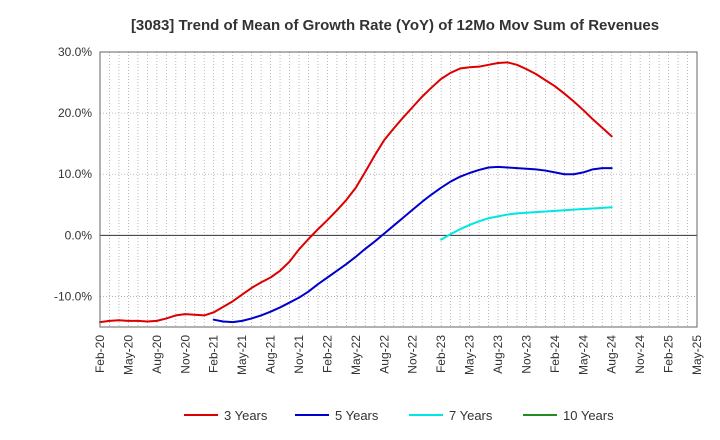 The image size is (720, 440). What do you see at coordinates (413, 354) in the screenshot?
I see `x-tick-label: Nov-22` at bounding box center [413, 354].